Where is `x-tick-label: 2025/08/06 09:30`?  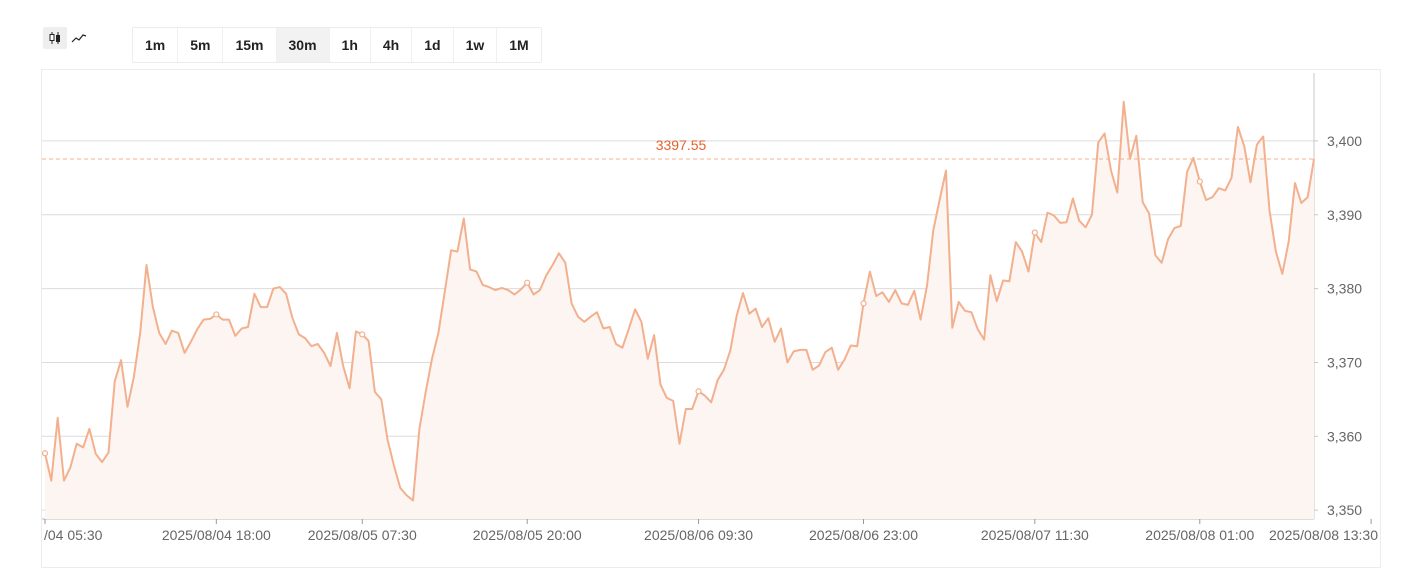 x-tick-label: 2025/08/06 09:30 is located at coordinates (698, 535).